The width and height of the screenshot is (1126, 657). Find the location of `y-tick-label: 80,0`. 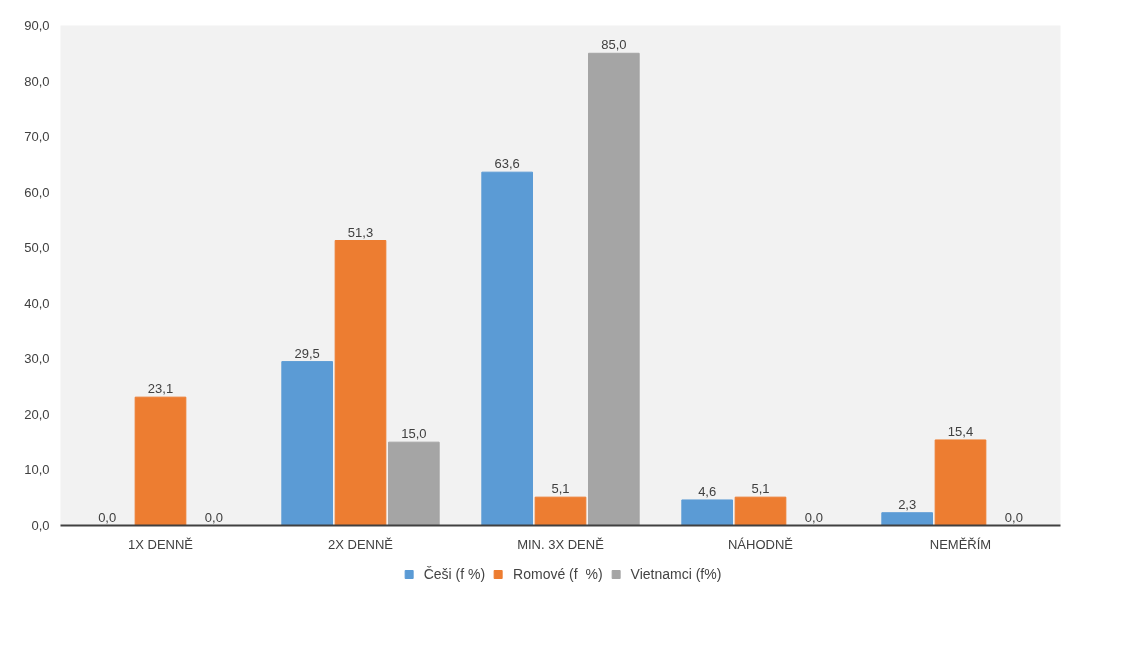

y-tick-label: 80,0 is located at coordinates (37, 81).